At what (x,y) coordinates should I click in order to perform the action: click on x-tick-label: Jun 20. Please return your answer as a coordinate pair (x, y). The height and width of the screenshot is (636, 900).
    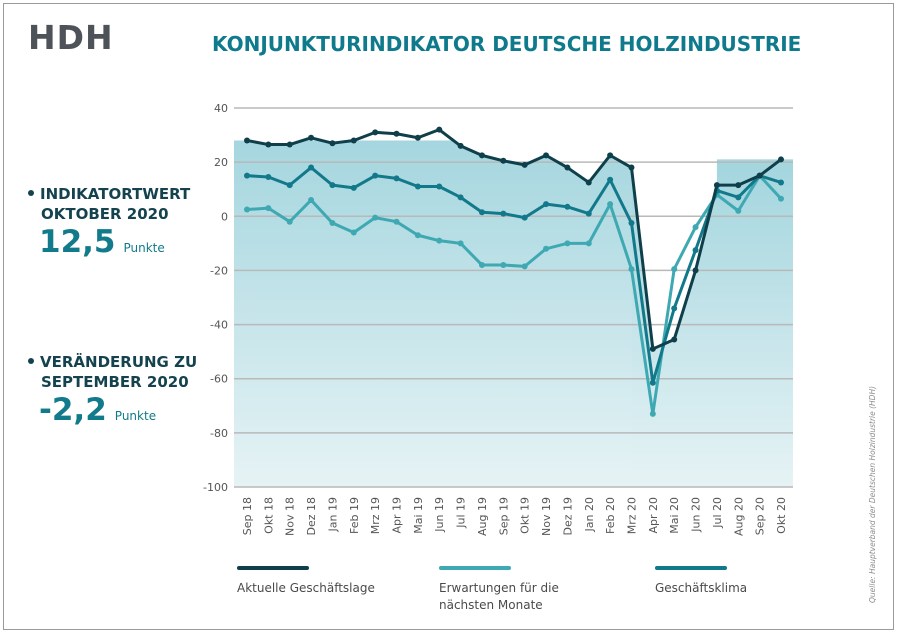
    Looking at the image, I should click on (696, 515).